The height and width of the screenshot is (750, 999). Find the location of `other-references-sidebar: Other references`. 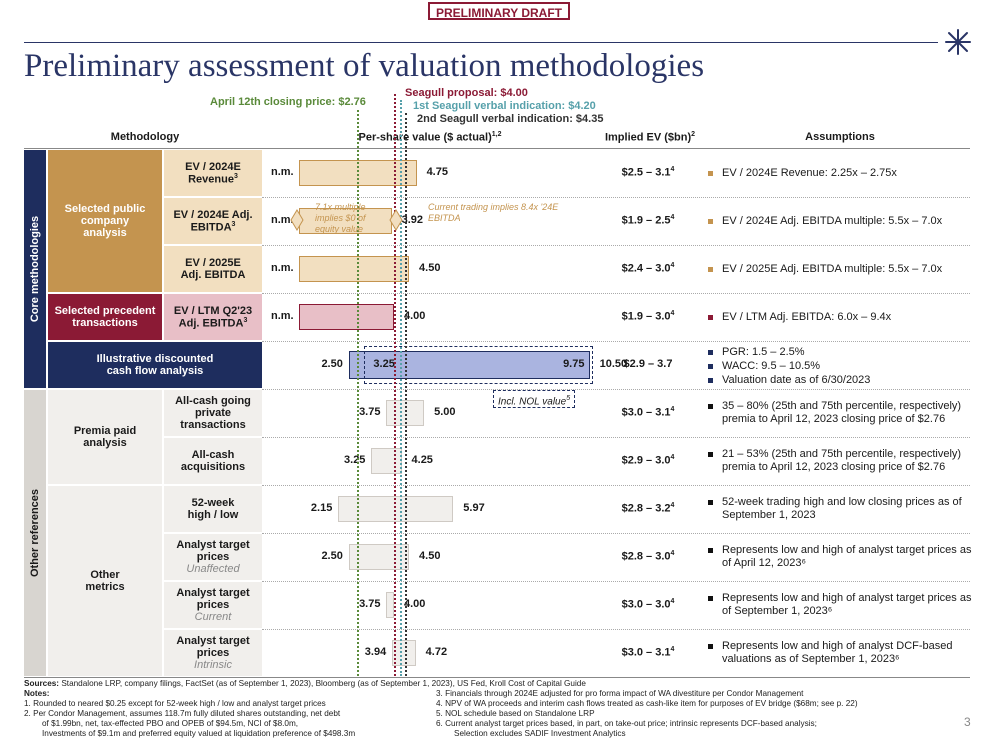

other-references-sidebar: Other references is located at coordinates (35, 533).